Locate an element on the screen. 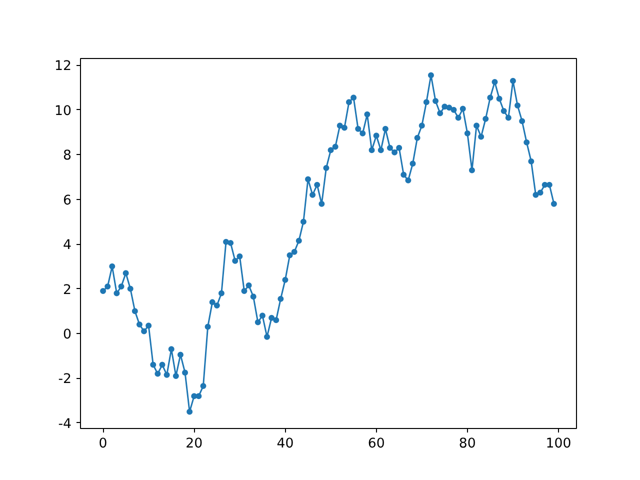 The width and height of the screenshot is (640, 480). y-tick-label: 2 is located at coordinates (67, 290).